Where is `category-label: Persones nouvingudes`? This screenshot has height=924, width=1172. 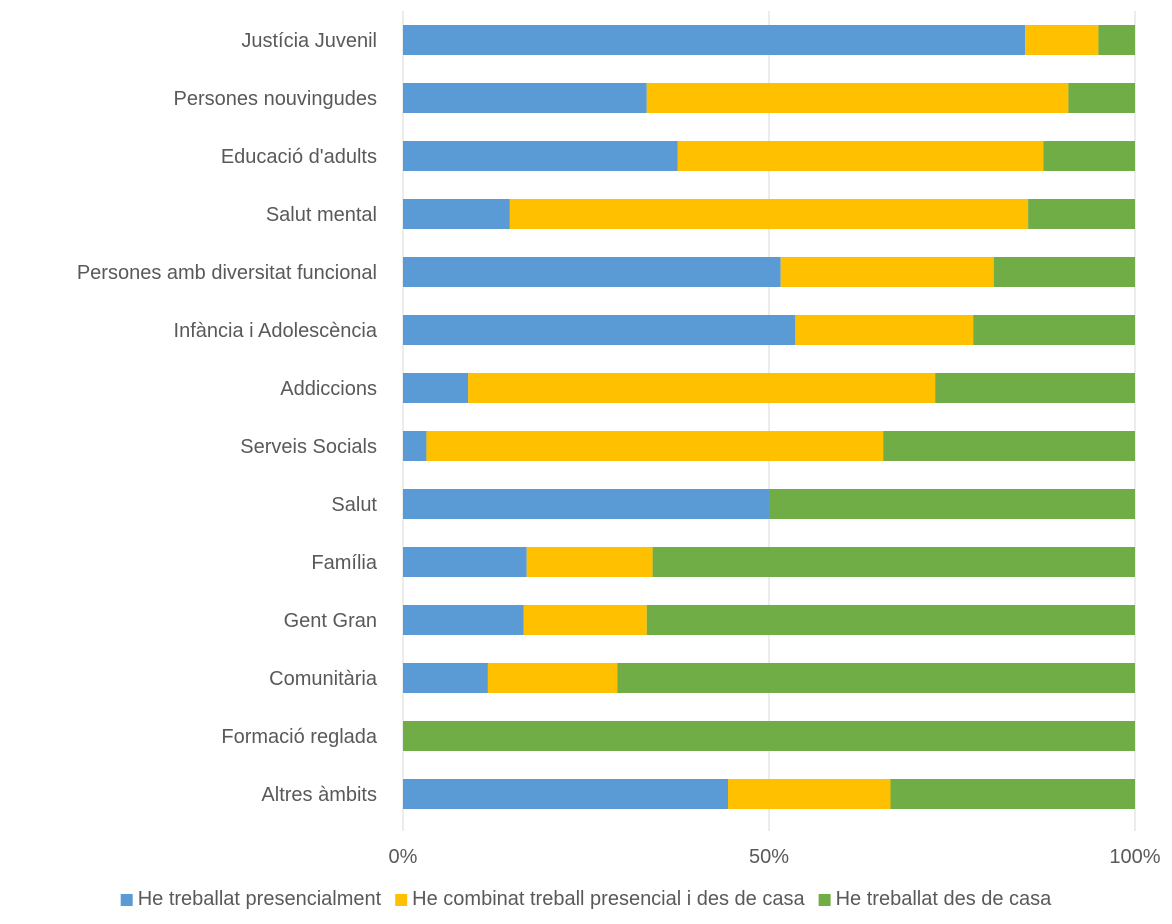
category-label: Persones nouvingudes is located at coordinates (275, 99).